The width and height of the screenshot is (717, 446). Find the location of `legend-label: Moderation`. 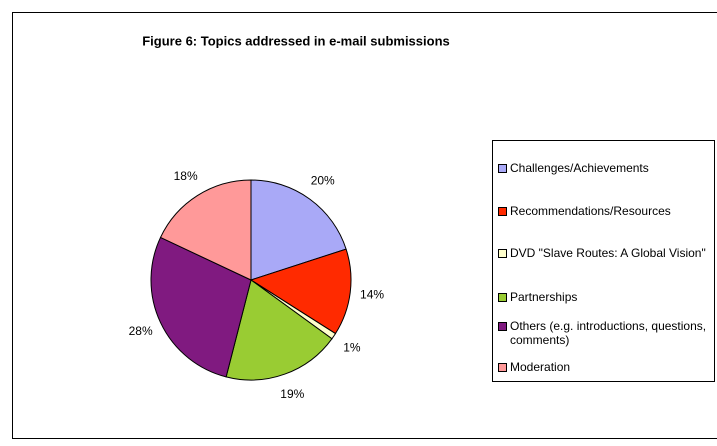

legend-label: Moderation is located at coordinates (540, 367).